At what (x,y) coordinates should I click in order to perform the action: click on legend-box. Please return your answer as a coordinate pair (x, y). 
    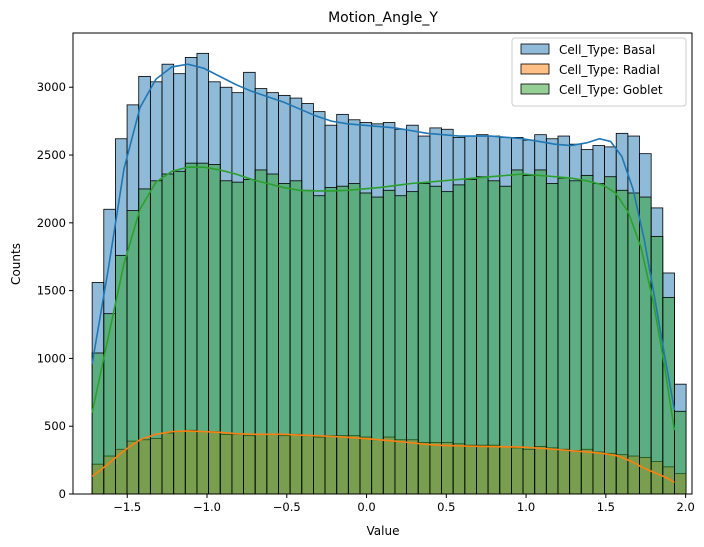
    Looking at the image, I should click on (599, 72).